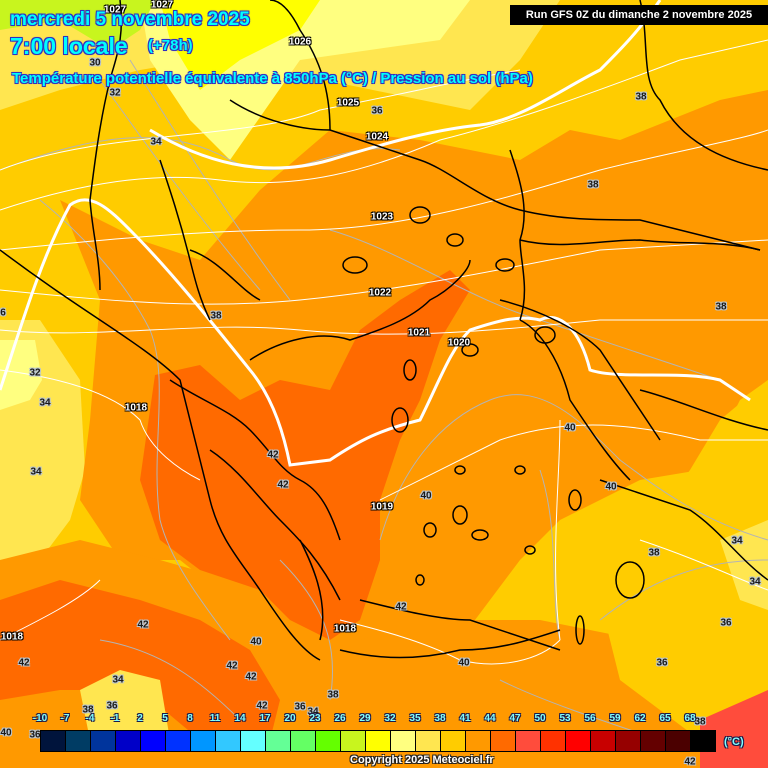 Image resolution: width=768 pixels, height=768 pixels. I want to click on legend-tick: 65, so click(665, 718).